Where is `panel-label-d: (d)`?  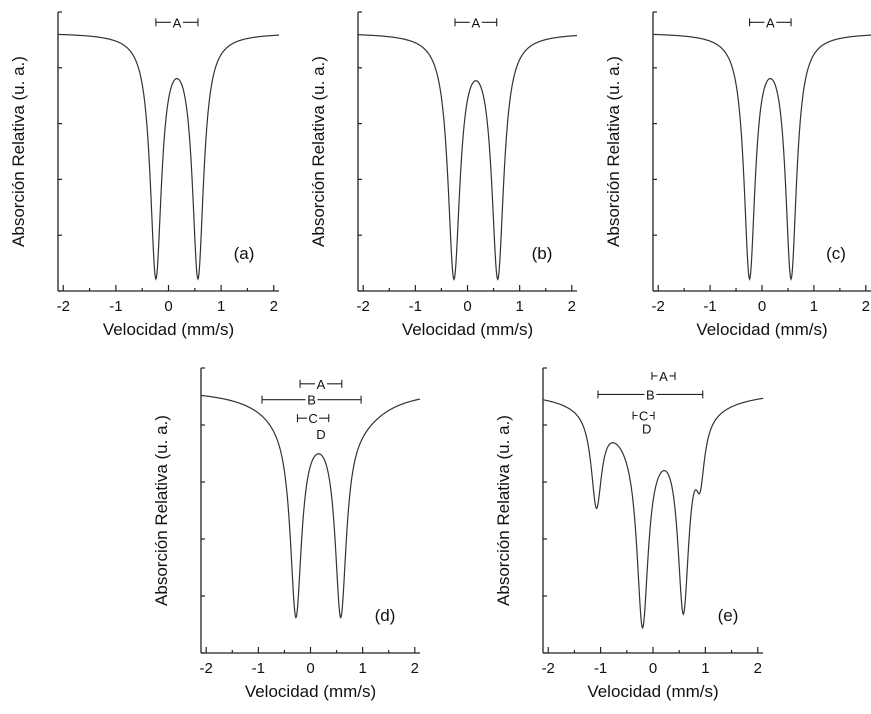
panel-label-d: (d) is located at coordinates (385, 615).